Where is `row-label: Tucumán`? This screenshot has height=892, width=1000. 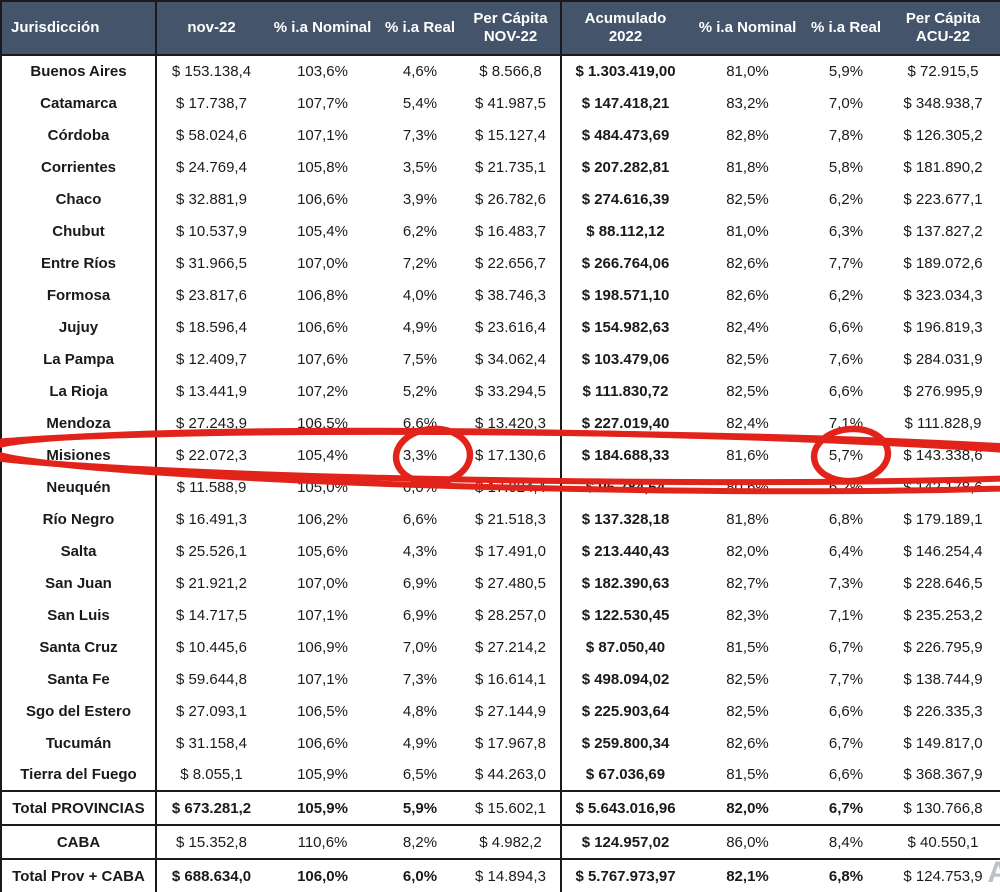
row-label: Tucumán is located at coordinates (79, 743).